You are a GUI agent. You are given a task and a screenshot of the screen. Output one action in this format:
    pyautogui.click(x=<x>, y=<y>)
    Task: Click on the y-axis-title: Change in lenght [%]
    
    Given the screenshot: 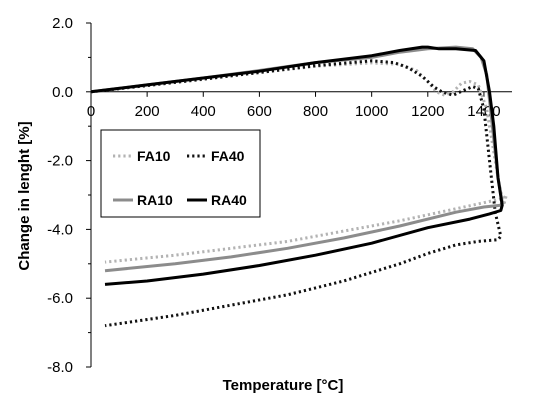 What is the action you would take?
    pyautogui.click(x=24, y=195)
    